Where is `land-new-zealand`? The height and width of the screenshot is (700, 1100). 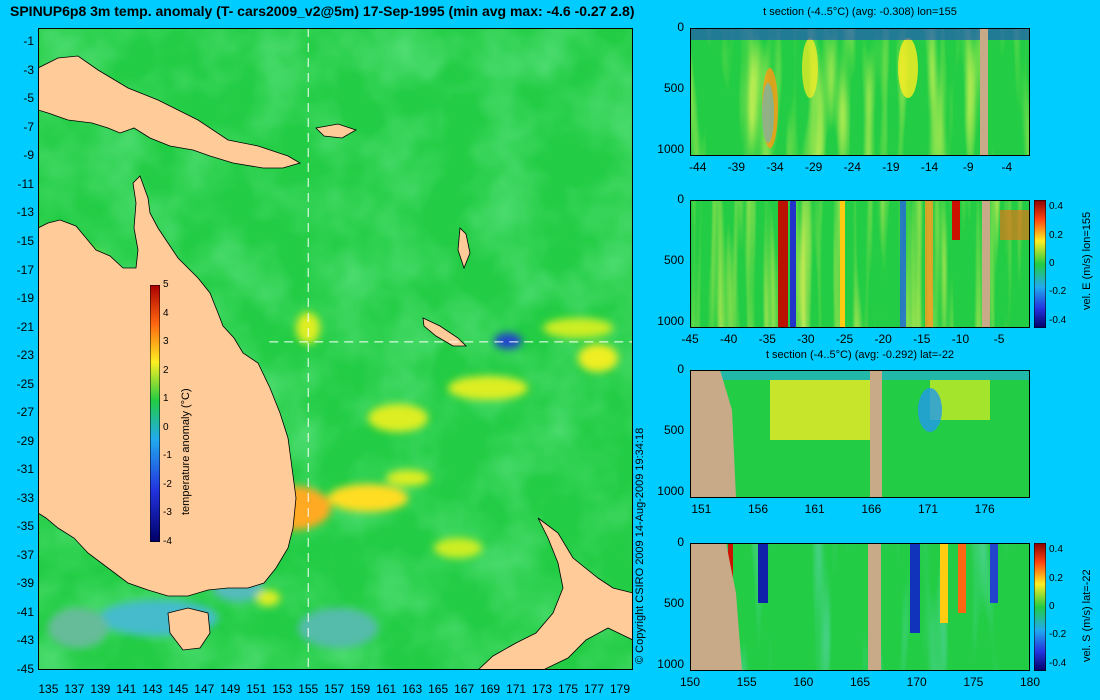
land-new-zealand is located at coordinates (555, 593).